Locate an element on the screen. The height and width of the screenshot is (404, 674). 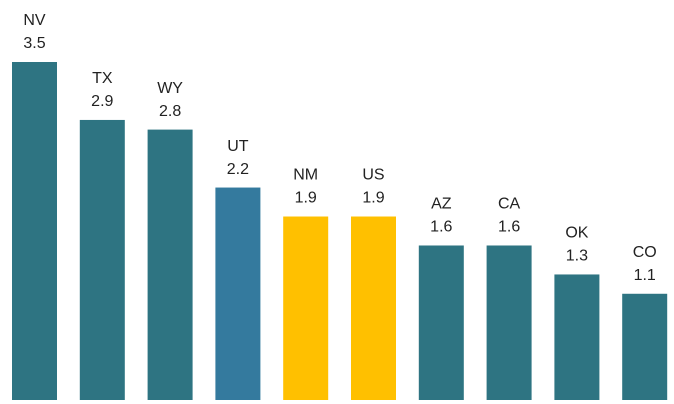
category-label: UT is located at coordinates (238, 146).